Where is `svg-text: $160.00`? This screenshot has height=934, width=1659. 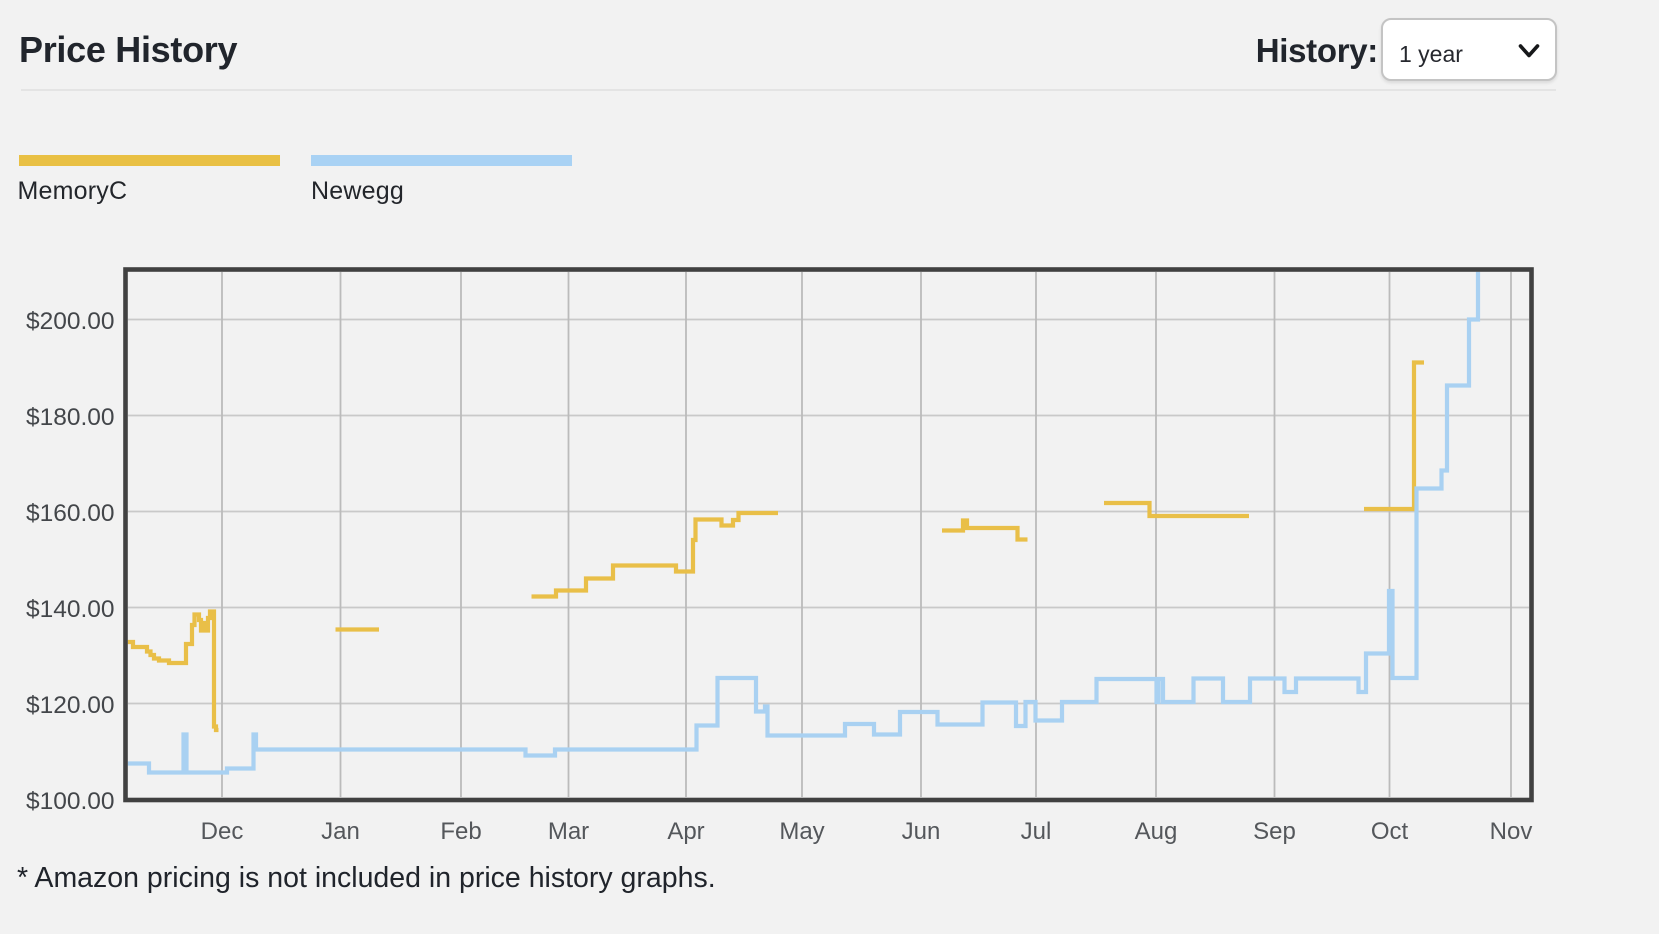
svg-text: $160.00 is located at coordinates (70, 513).